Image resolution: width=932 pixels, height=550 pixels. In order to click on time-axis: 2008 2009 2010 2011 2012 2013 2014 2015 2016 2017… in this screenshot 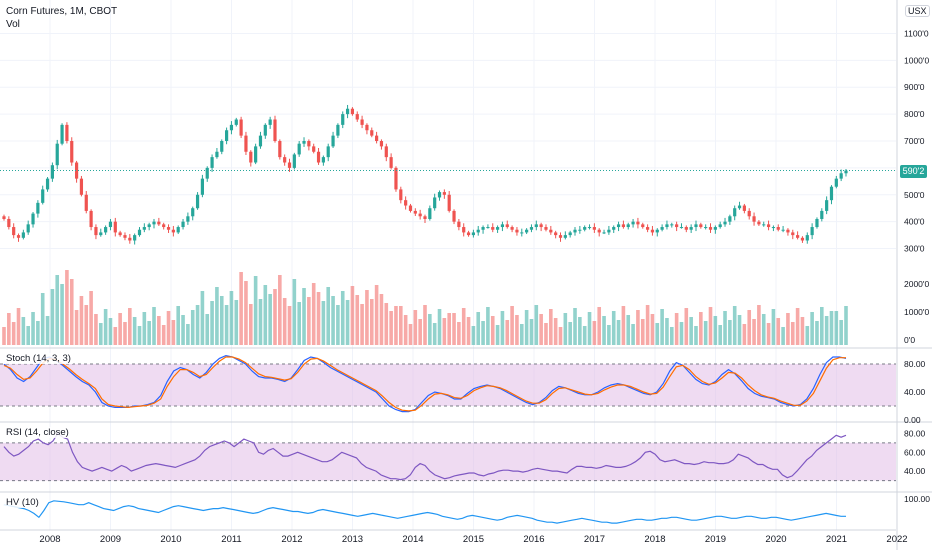, I will do `click(454, 537)`.